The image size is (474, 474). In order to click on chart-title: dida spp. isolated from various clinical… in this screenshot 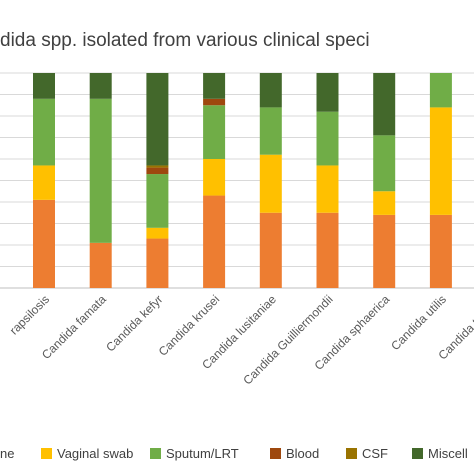, I will do `click(185, 40)`.